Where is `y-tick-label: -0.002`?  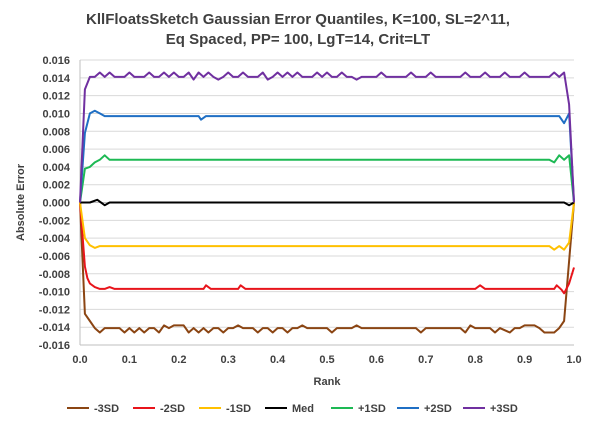
y-tick-label: -0.002 is located at coordinates (54, 221).